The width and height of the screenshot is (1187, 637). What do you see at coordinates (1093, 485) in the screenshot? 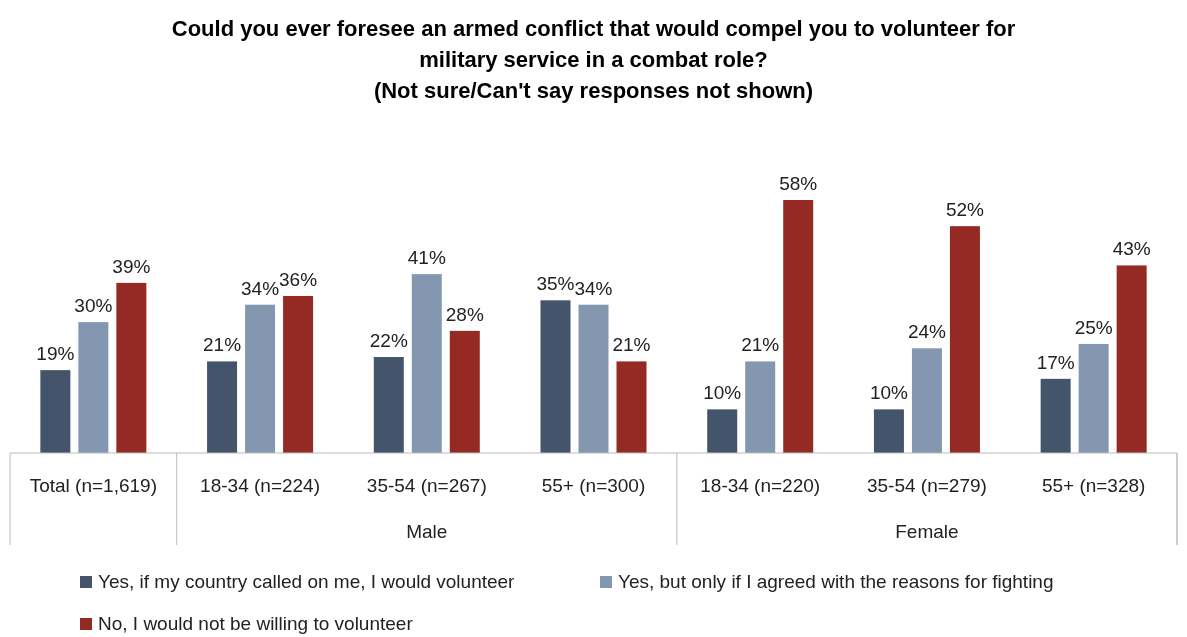
I see `x-tick-label: 55+ (n=328)` at bounding box center [1093, 485].